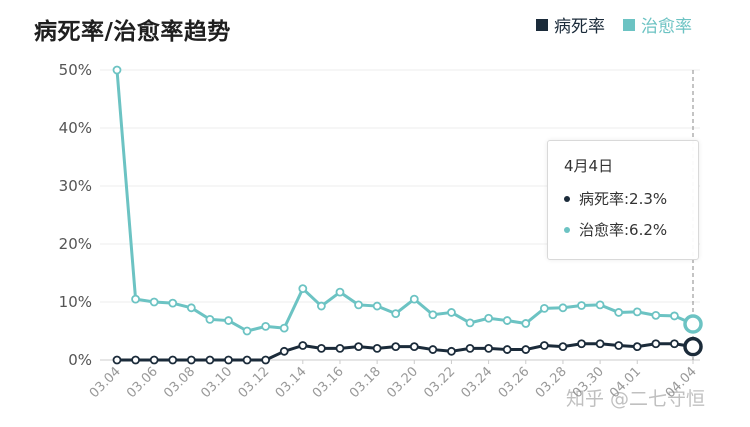 The image size is (750, 427). What do you see at coordinates (75, 244) in the screenshot?
I see `y-tick-label: 20%` at bounding box center [75, 244].